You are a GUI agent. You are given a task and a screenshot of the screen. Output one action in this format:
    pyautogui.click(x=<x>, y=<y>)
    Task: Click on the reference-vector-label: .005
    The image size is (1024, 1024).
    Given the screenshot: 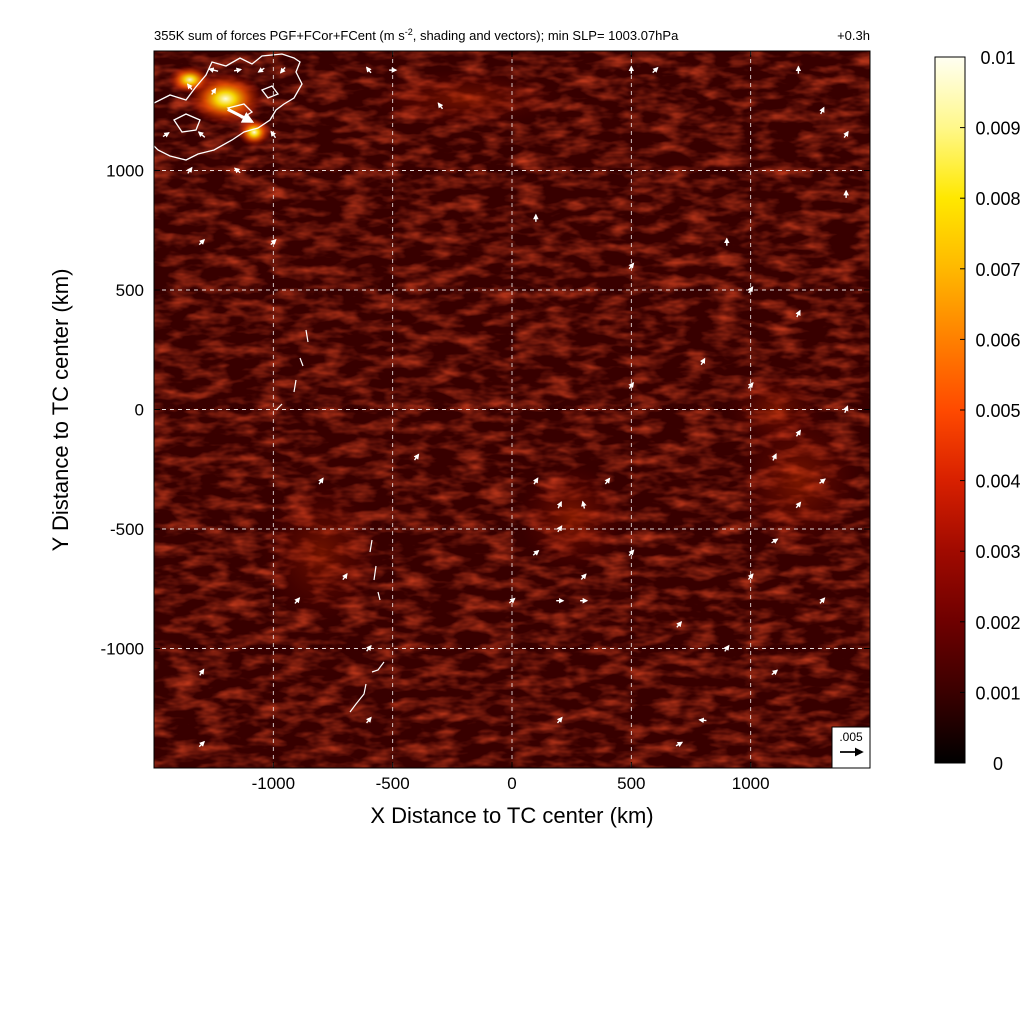 What is the action you would take?
    pyautogui.click(x=851, y=737)
    